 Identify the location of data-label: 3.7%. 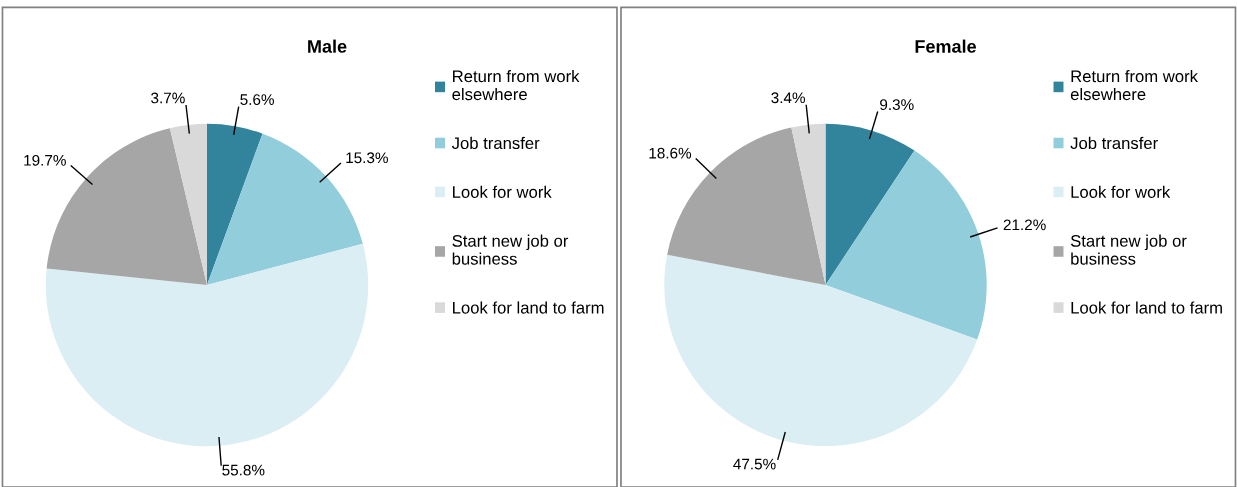
(168, 98).